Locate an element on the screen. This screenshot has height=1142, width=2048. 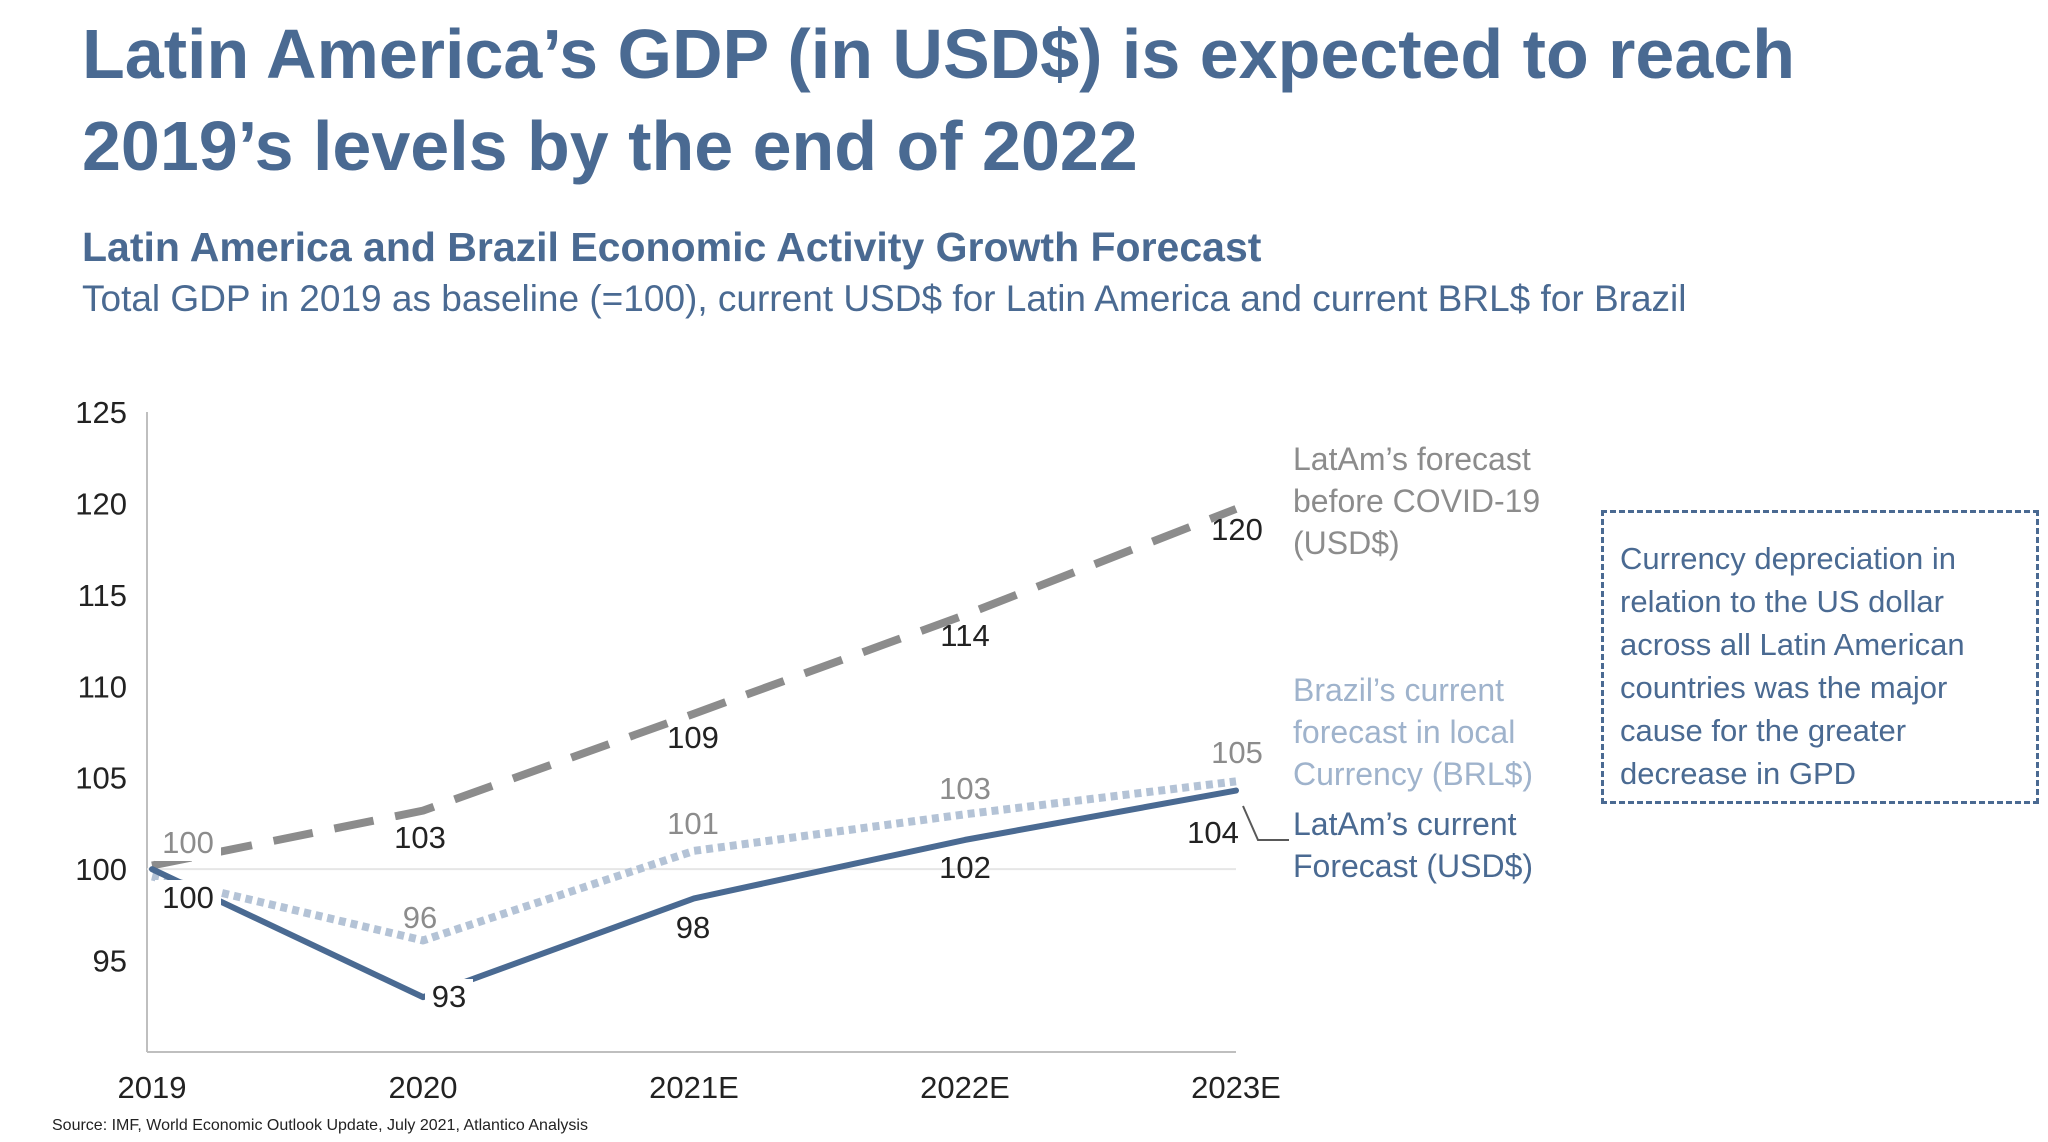
legend-line: LatAm’s forecast is located at coordinates (1412, 459).